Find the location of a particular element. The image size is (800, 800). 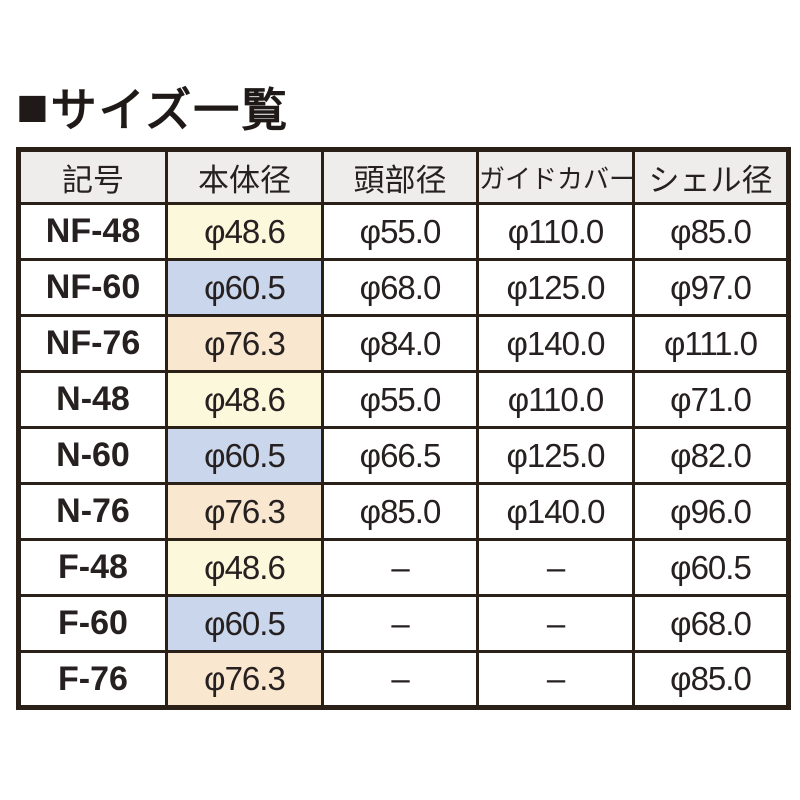

cell-shell-diameter: φ82.0 is located at coordinates (711, 455).